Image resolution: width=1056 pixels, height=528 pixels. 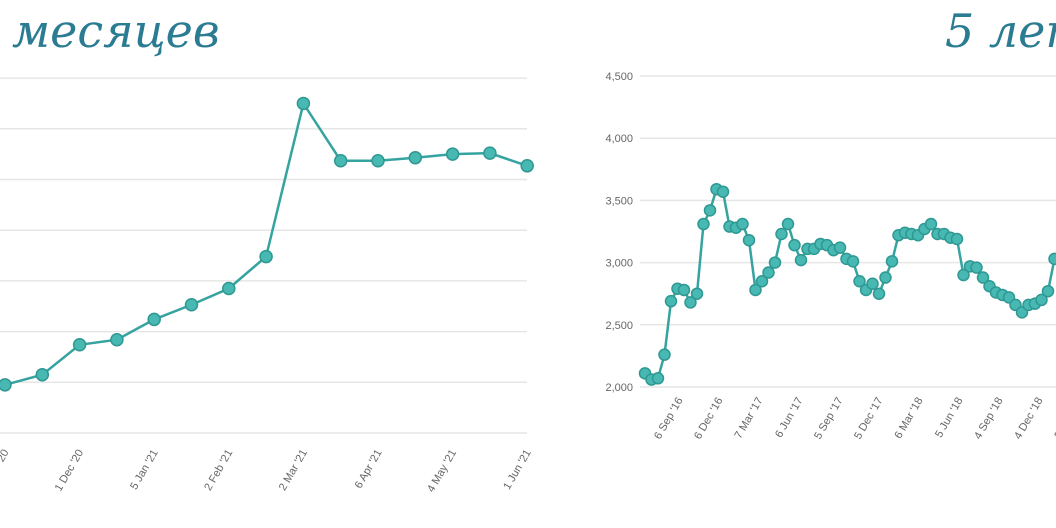 What do you see at coordinates (6, 471) in the screenshot?
I see `left-x-tick-label: 3 Nov '20` at bounding box center [6, 471].